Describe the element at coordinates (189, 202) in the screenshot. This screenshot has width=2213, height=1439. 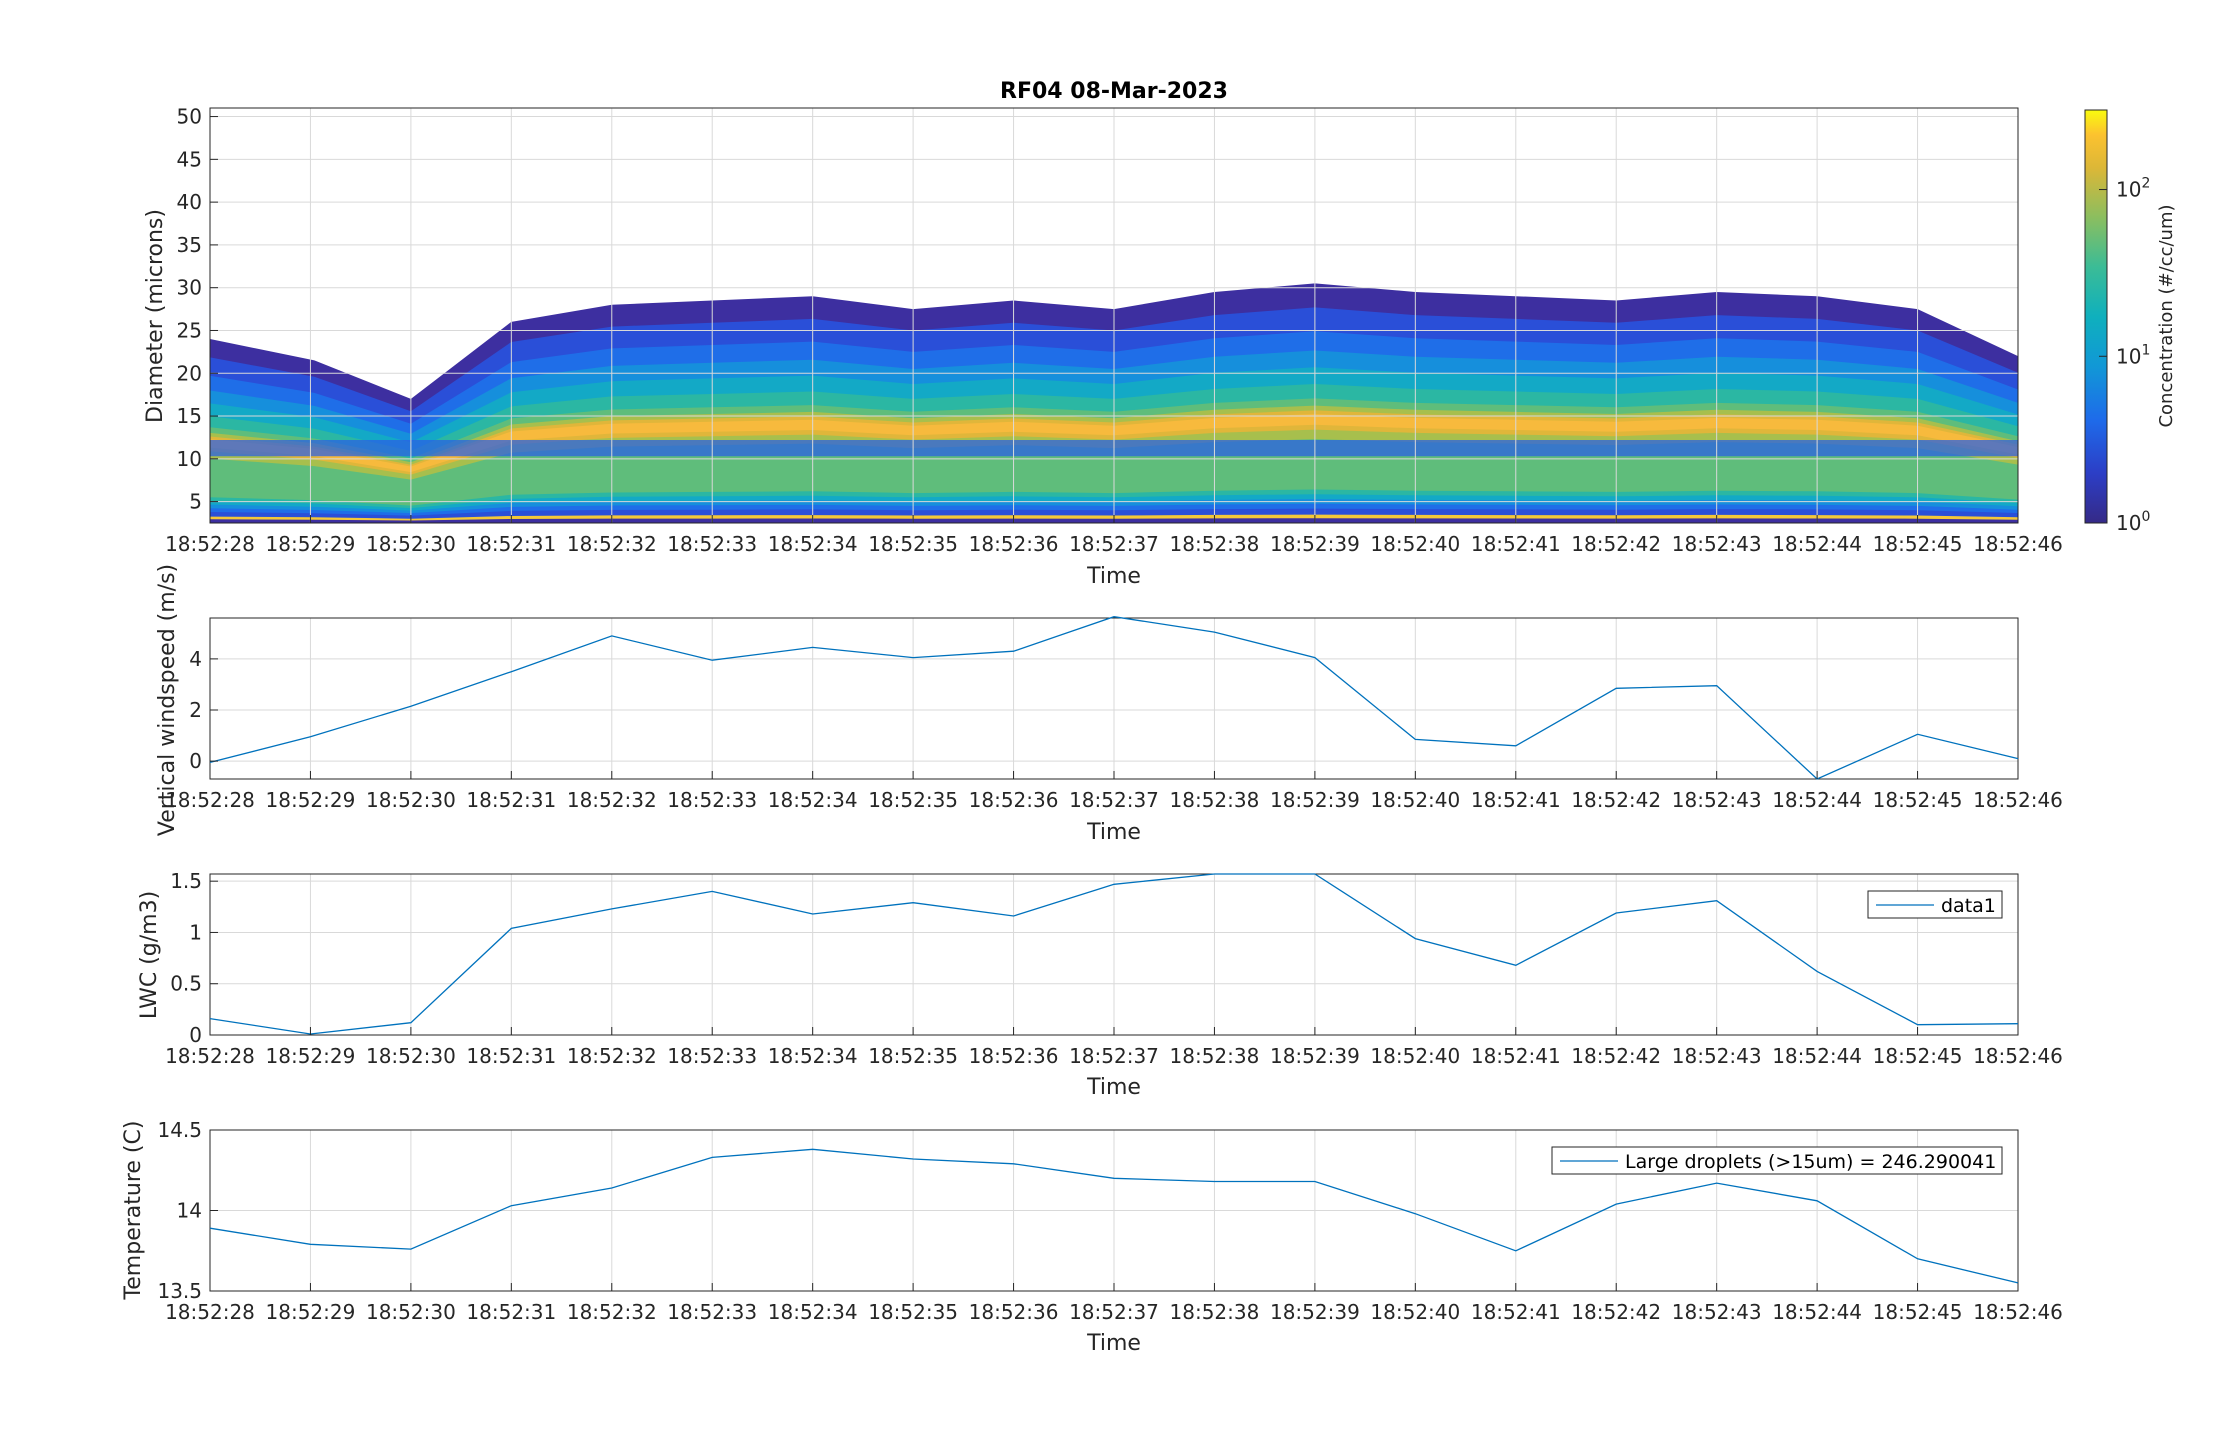
I see `y-tick-label: 40` at that location.